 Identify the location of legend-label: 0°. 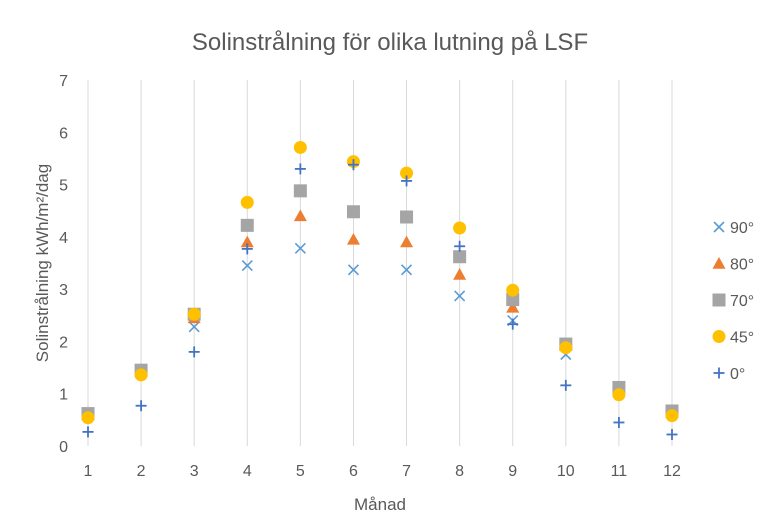
(737, 374).